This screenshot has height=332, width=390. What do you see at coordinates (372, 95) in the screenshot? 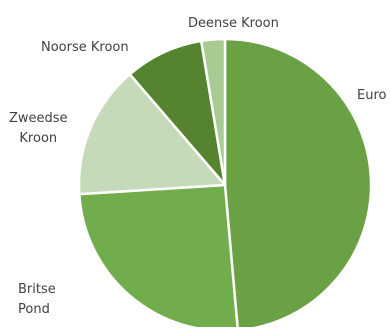
I see `slice-label-euro: Euro` at bounding box center [372, 95].